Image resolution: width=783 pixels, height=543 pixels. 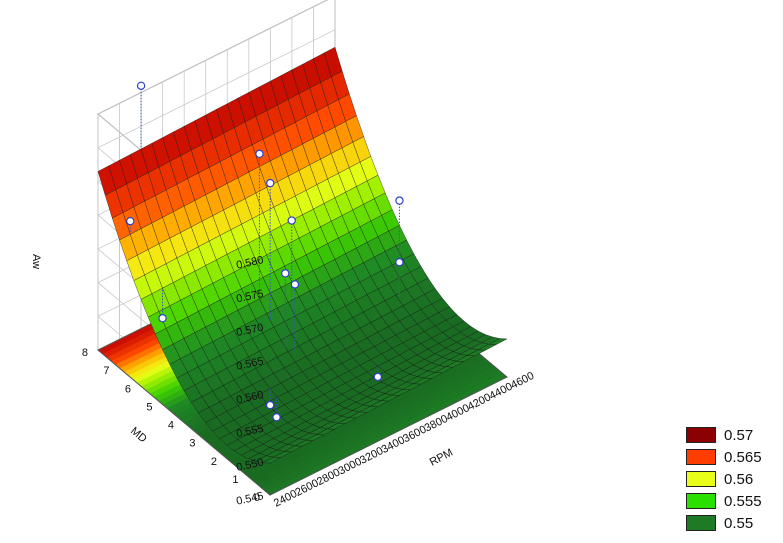 What do you see at coordinates (249, 397) in the screenshot?
I see `z-tick-label: 0.560` at bounding box center [249, 397].